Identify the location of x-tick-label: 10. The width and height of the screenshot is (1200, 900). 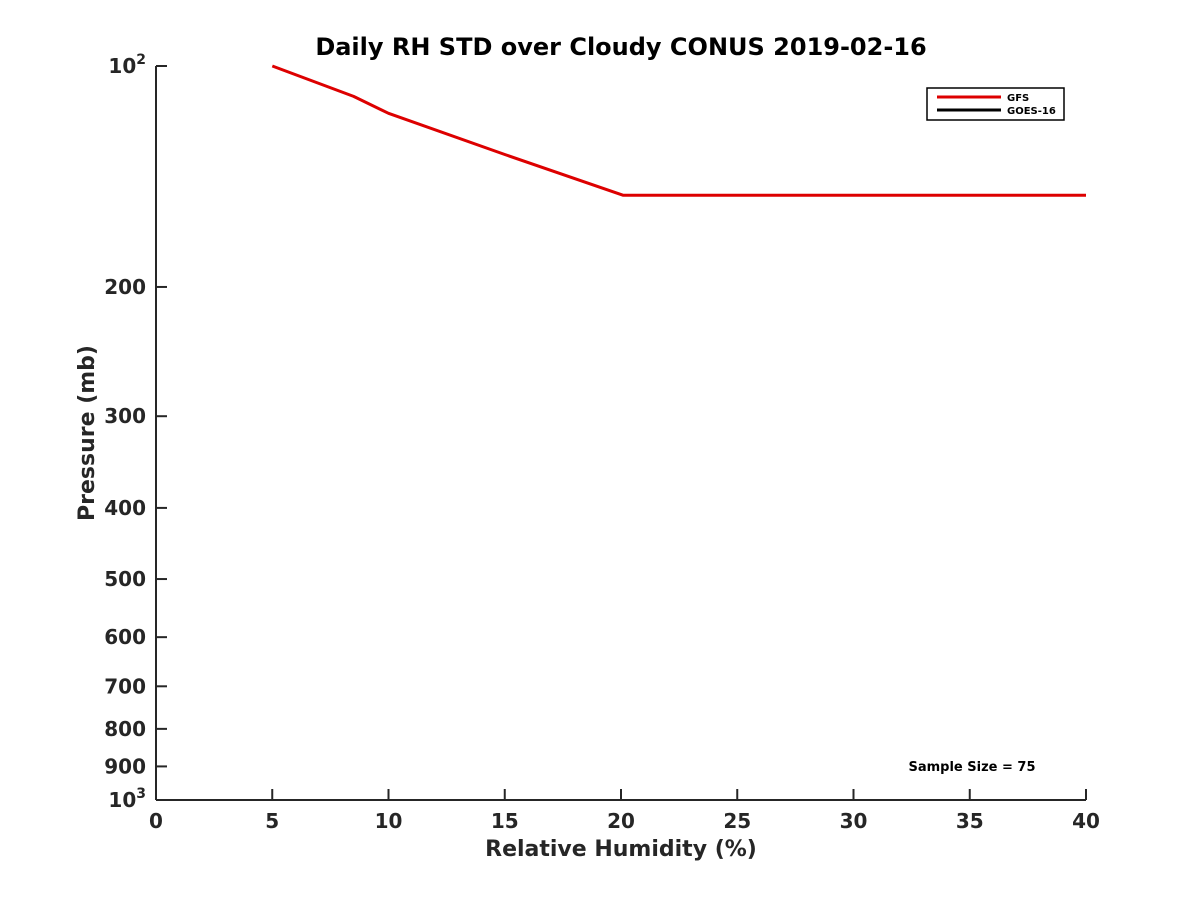
(389, 821).